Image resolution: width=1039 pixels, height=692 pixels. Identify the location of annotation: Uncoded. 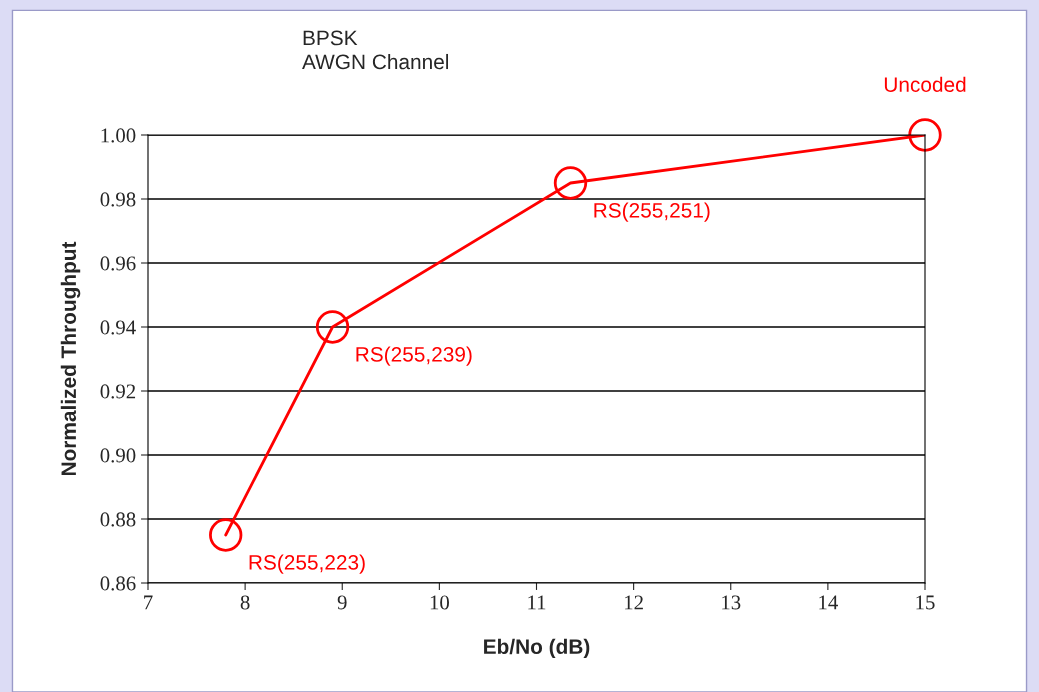
(925, 84).